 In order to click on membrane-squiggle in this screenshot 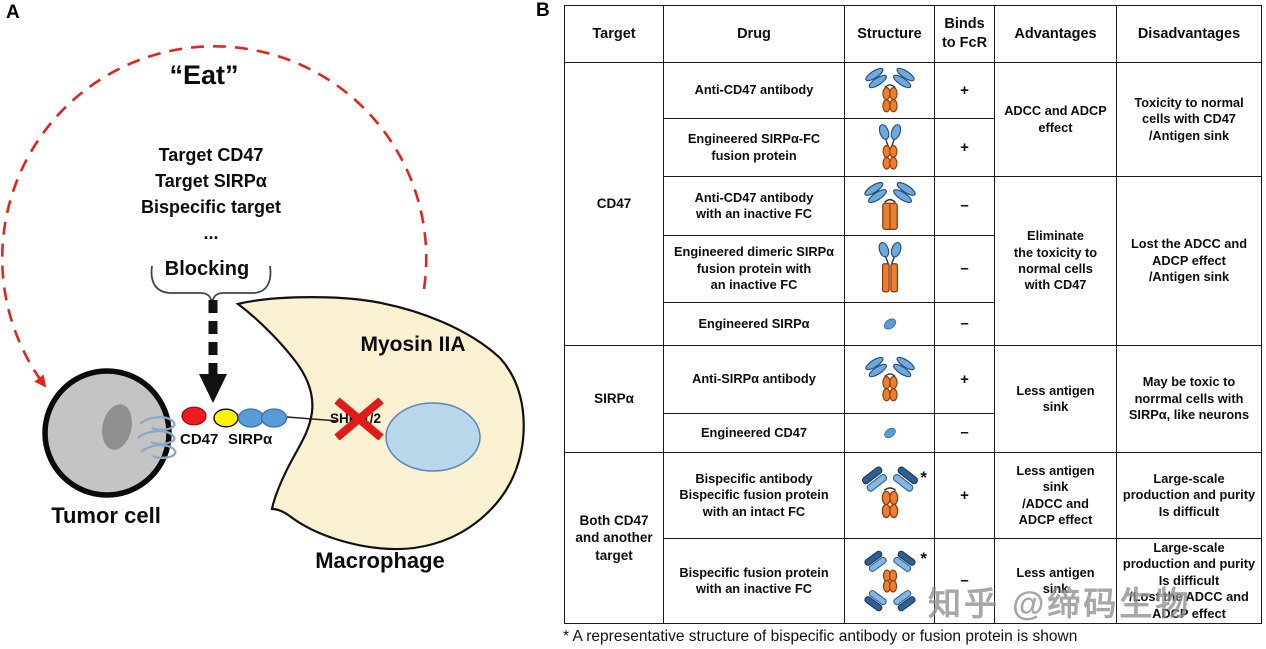, I will do `click(157, 437)`.